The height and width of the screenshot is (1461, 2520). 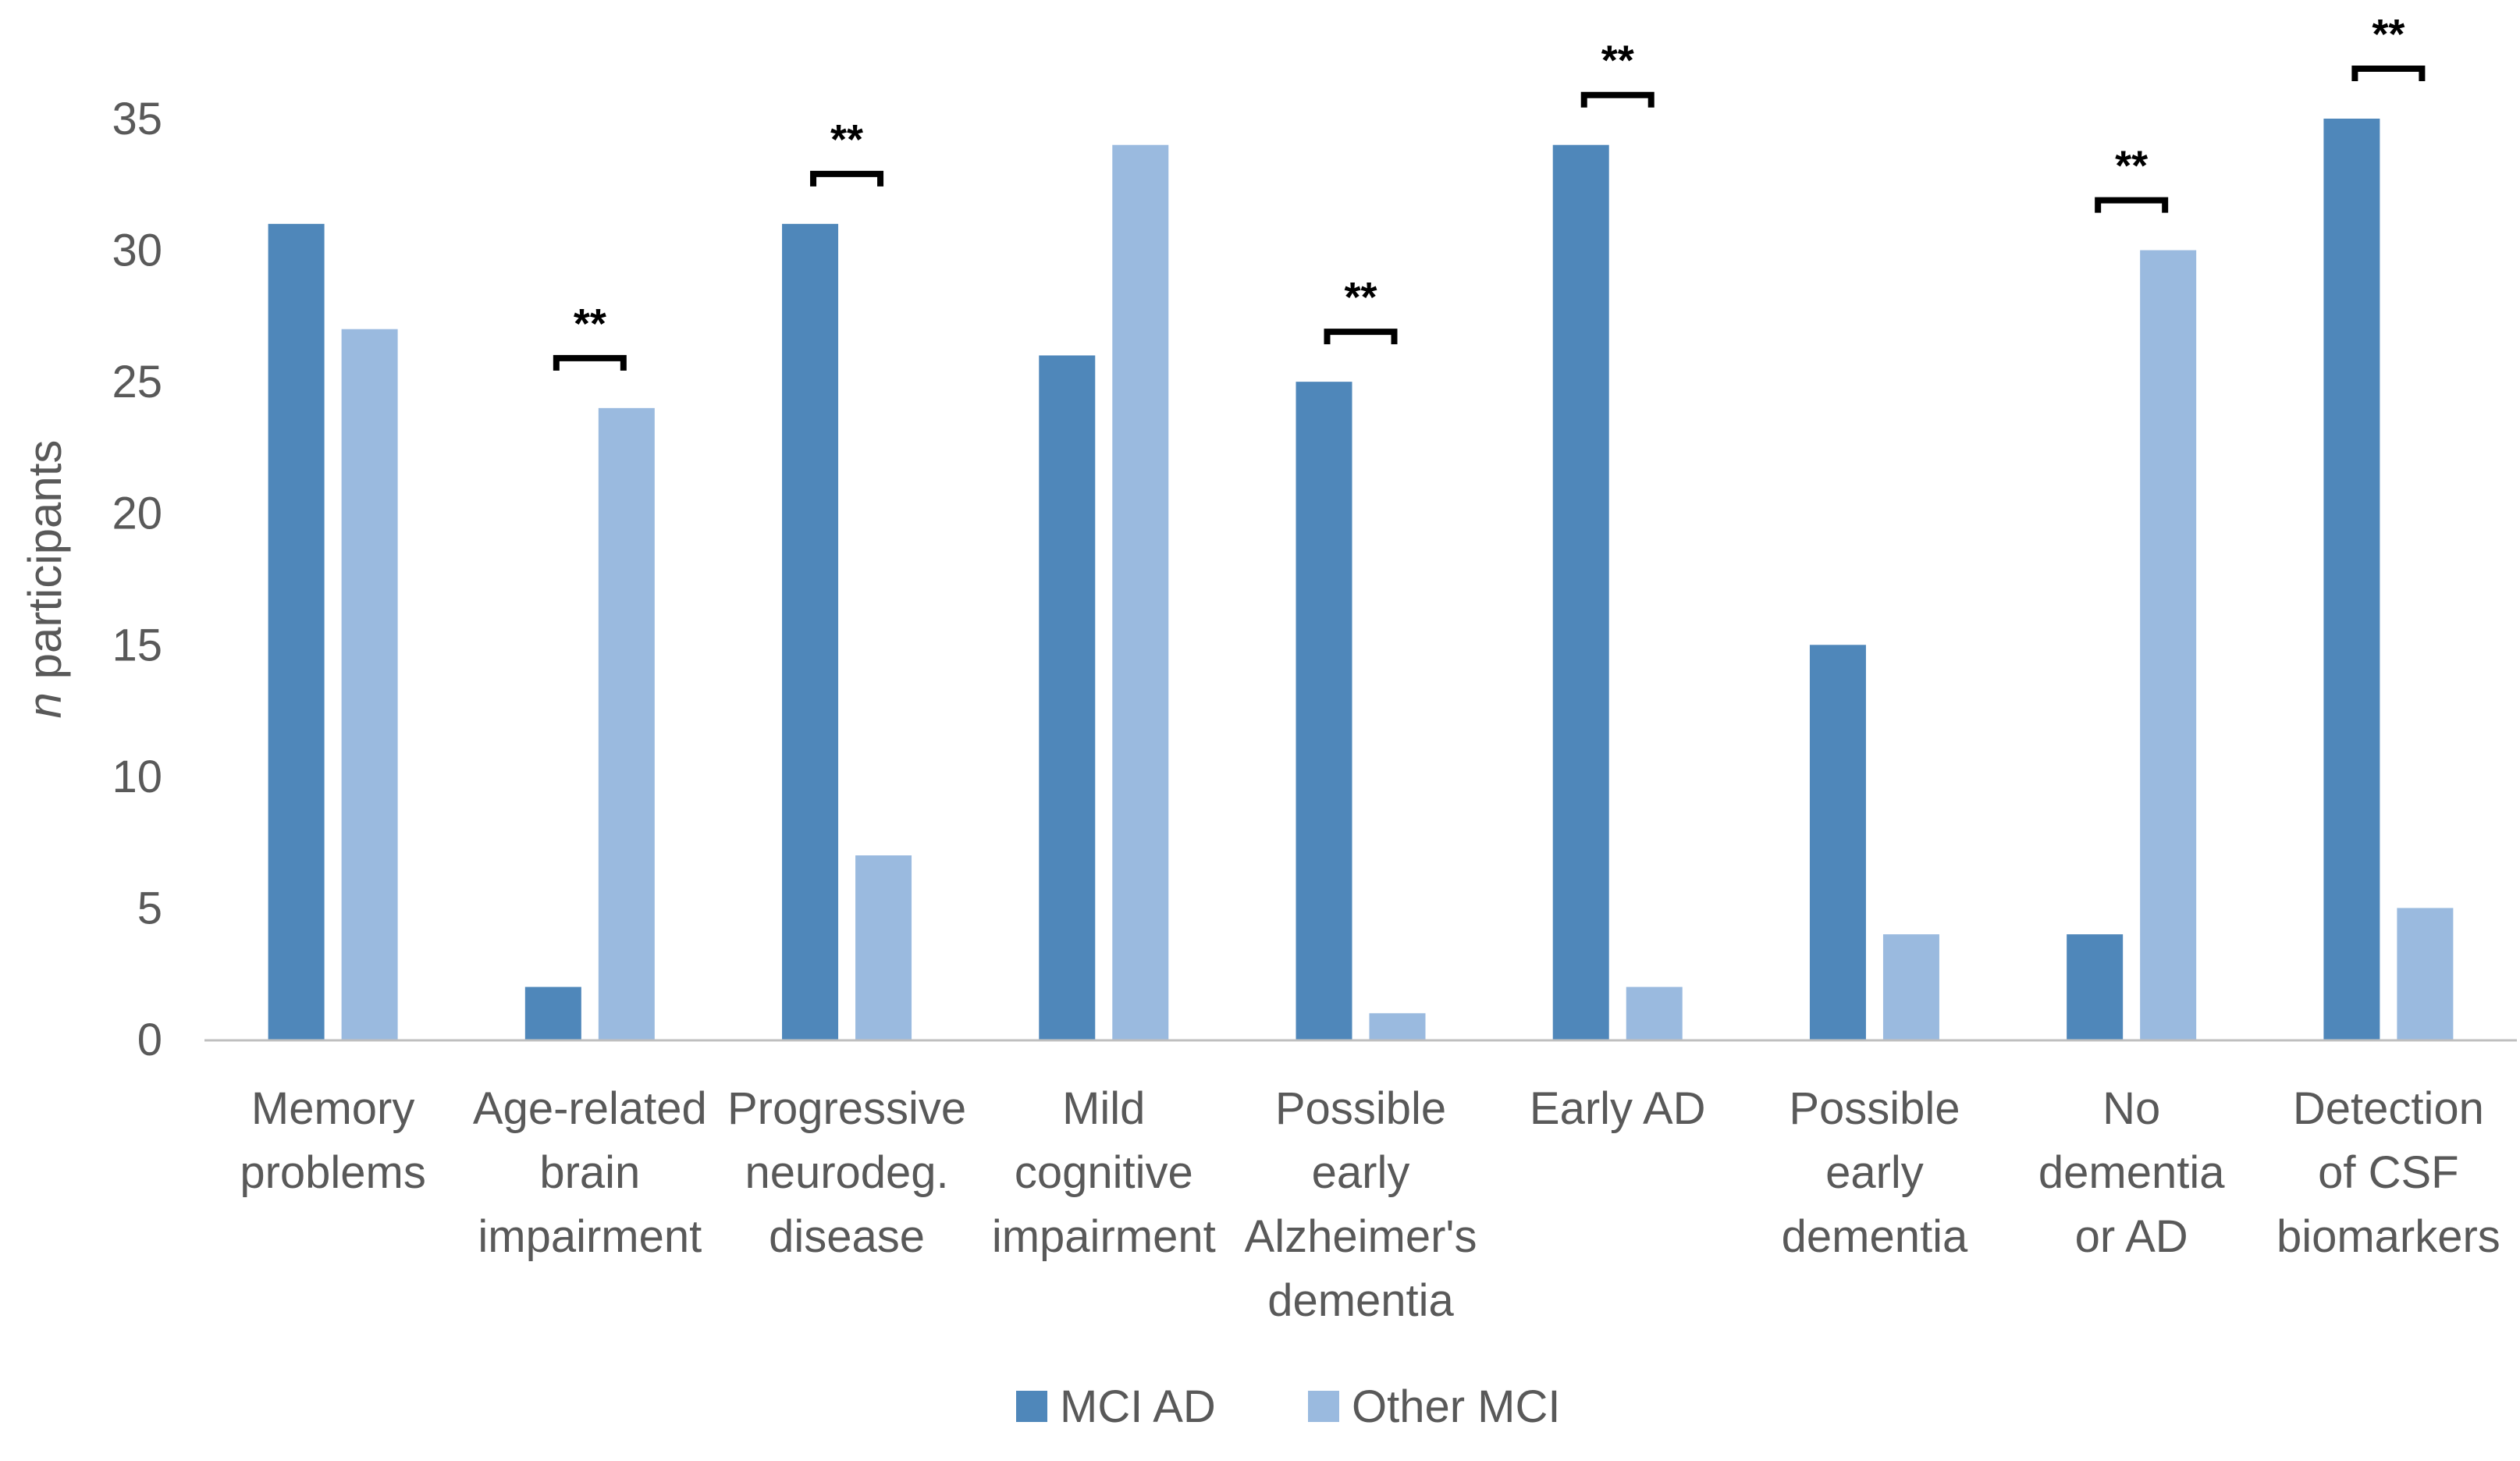 What do you see at coordinates (847, 1236) in the screenshot?
I see `x-category-label-line: disease` at bounding box center [847, 1236].